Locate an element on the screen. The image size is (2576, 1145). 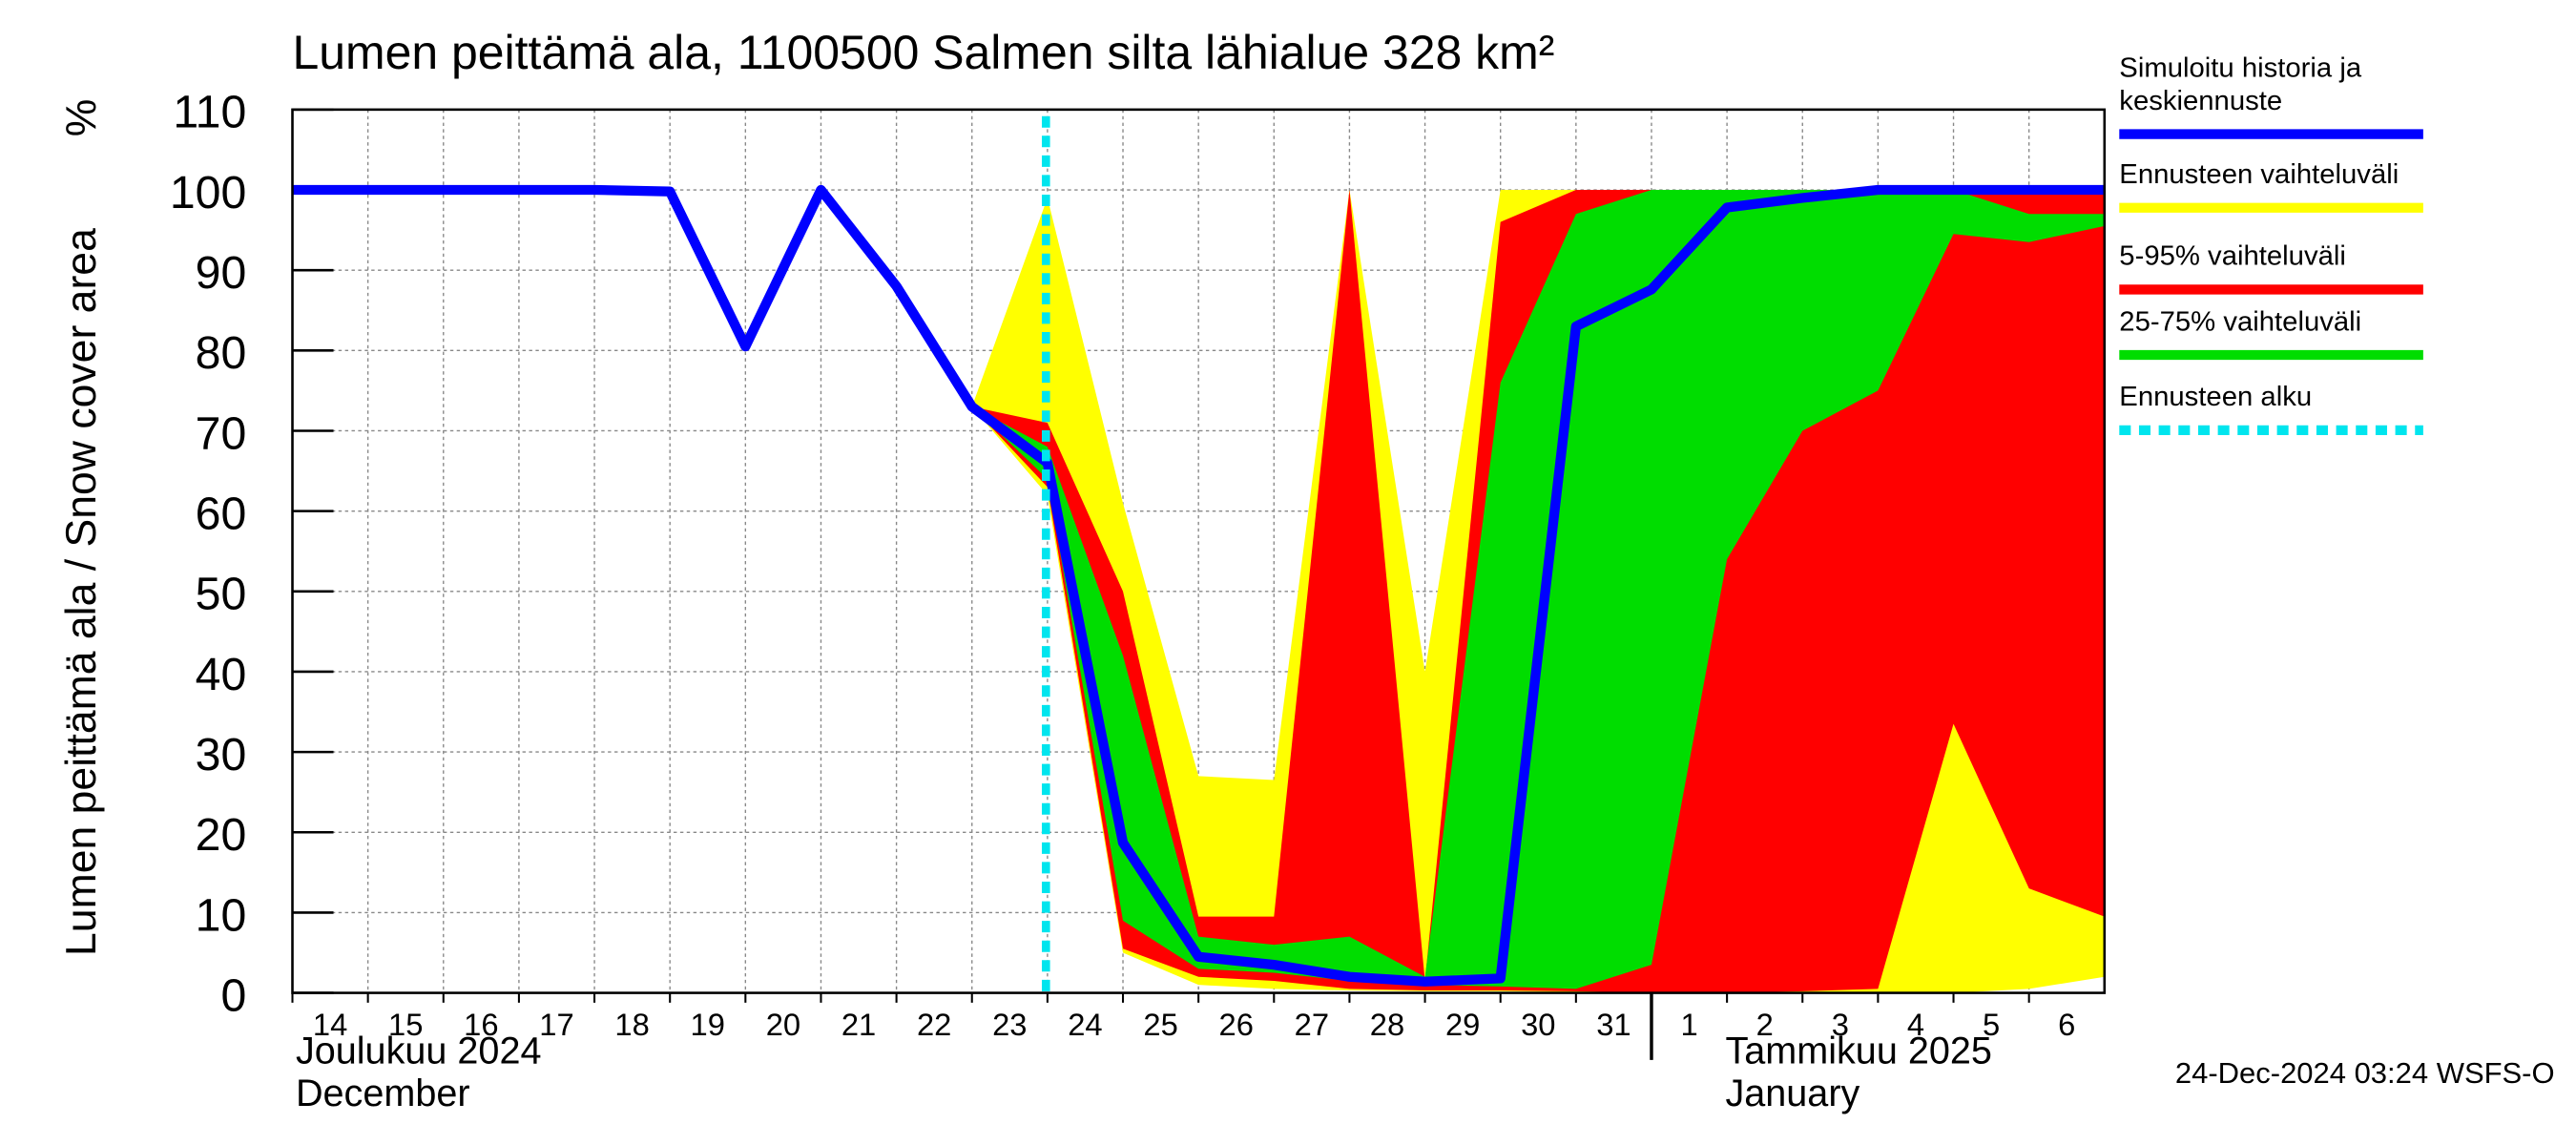
month-label: December is located at coordinates (383, 1093).